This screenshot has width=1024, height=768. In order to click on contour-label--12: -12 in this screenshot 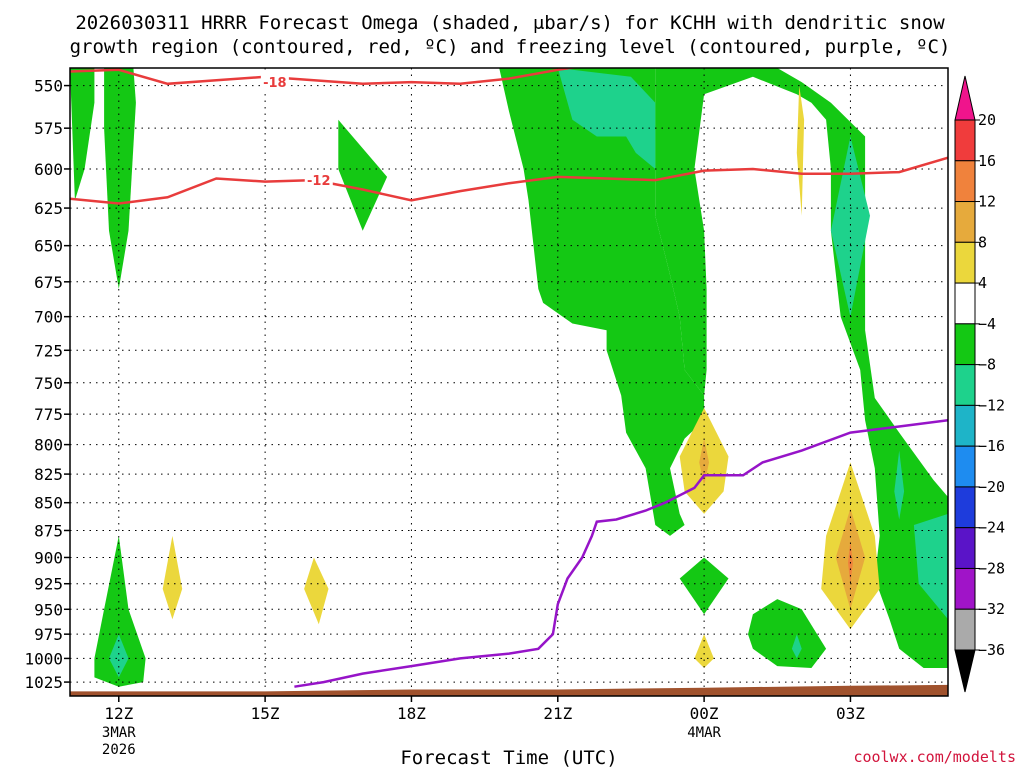, I will do `click(319, 181)`.